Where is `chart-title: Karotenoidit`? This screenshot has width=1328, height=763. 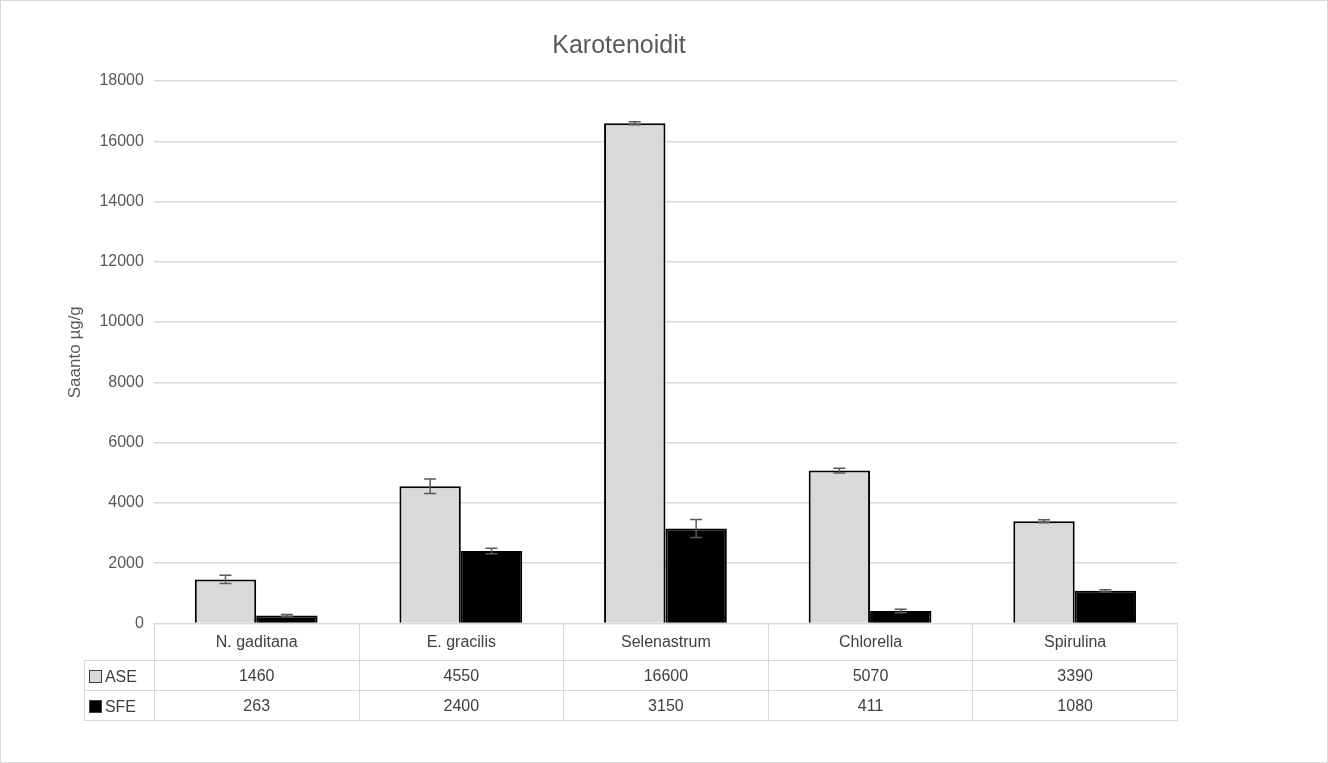
chart-title: Karotenoidit is located at coordinates (619, 43).